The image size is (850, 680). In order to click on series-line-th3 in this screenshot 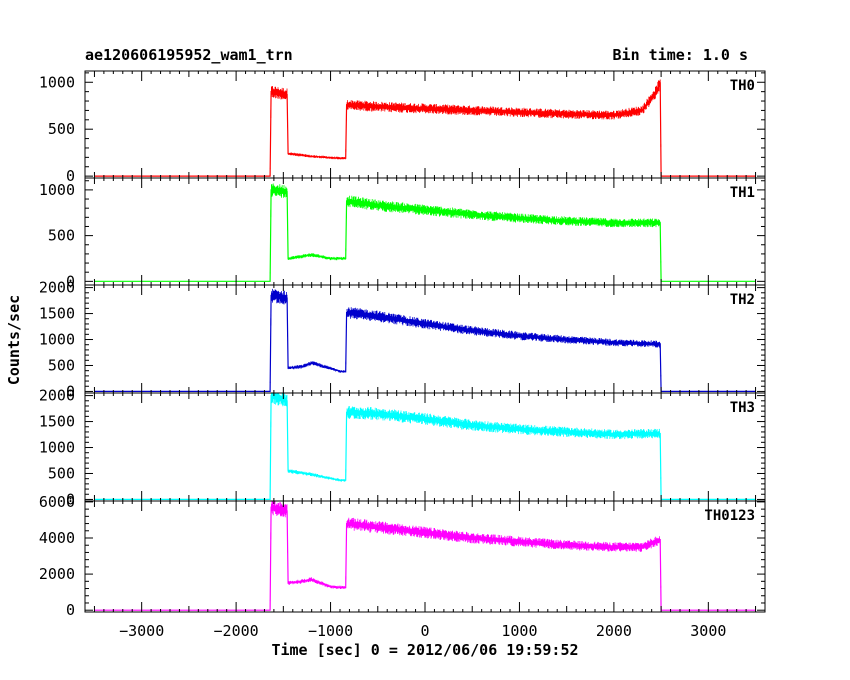, I will do `click(425, 447)`.